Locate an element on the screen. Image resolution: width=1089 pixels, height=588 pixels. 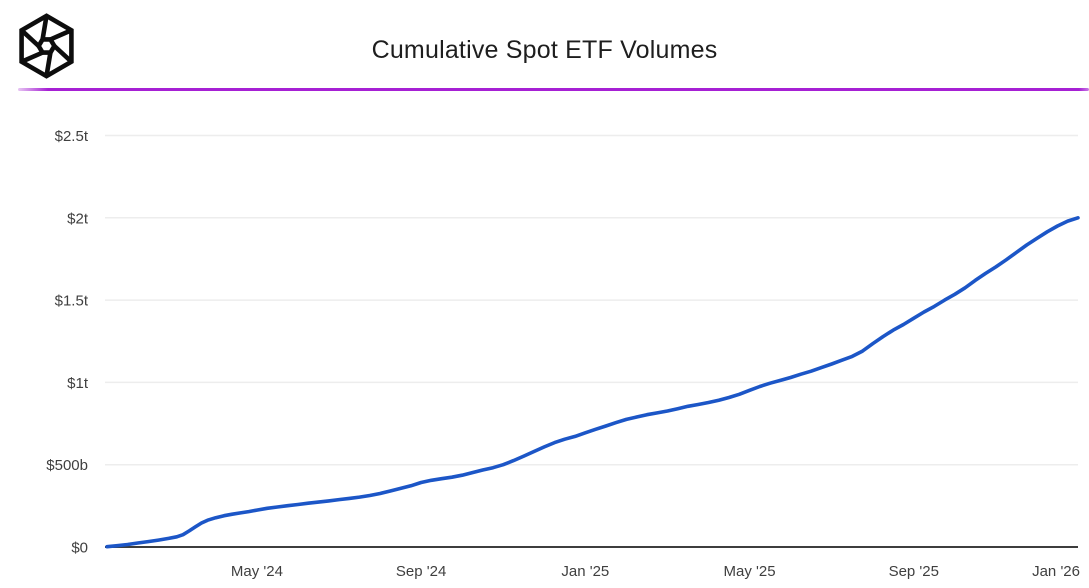
x-axis-tick-label: Sep '25 is located at coordinates (914, 571).